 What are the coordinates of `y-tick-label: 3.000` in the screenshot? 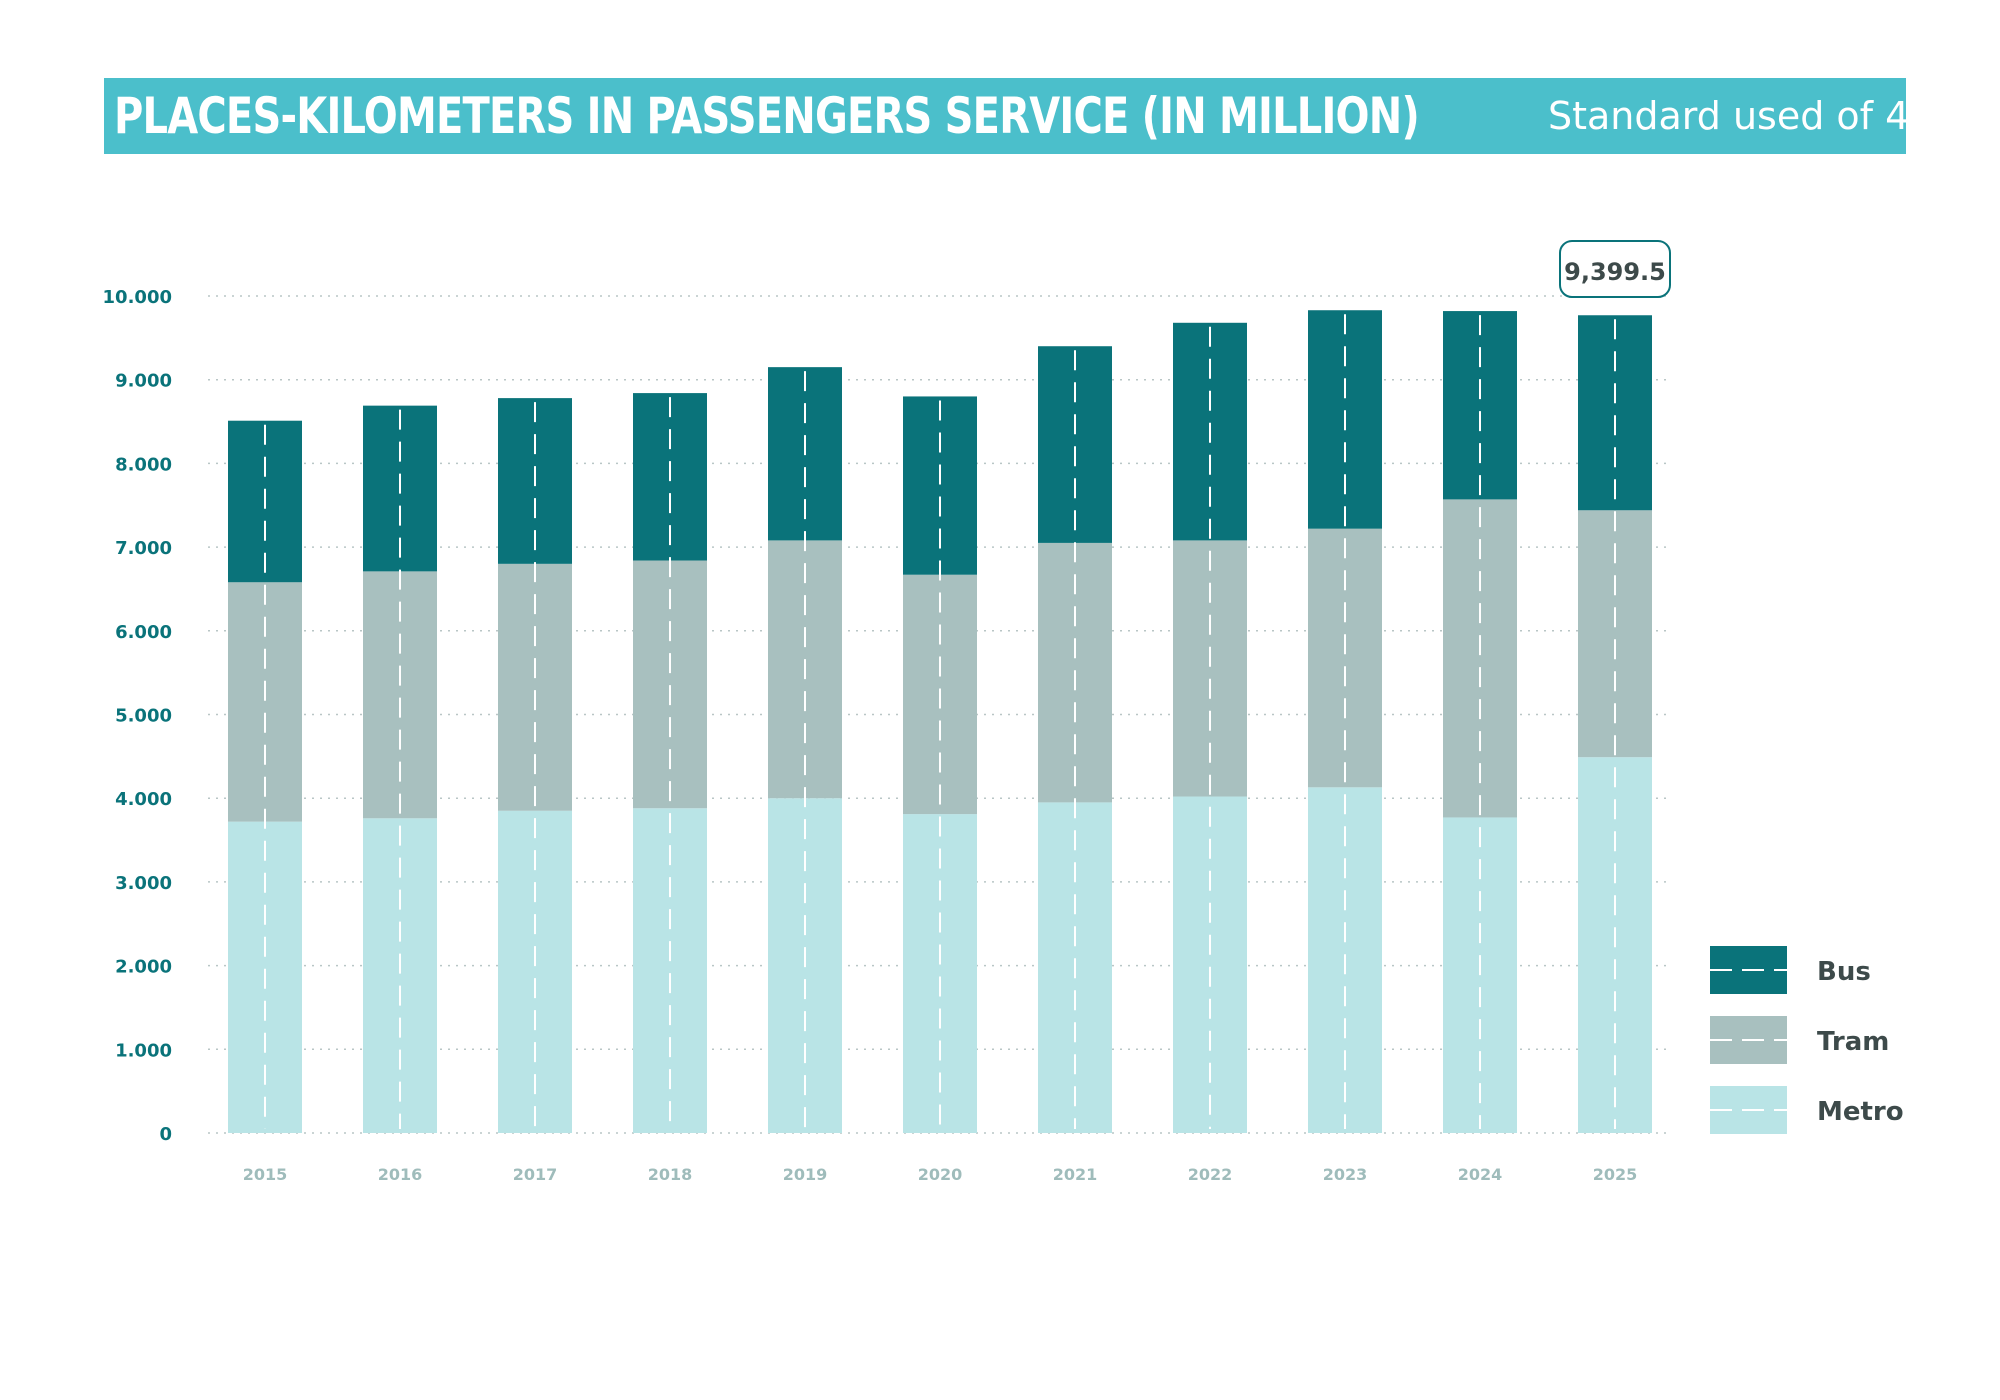 It's located at (143, 883).